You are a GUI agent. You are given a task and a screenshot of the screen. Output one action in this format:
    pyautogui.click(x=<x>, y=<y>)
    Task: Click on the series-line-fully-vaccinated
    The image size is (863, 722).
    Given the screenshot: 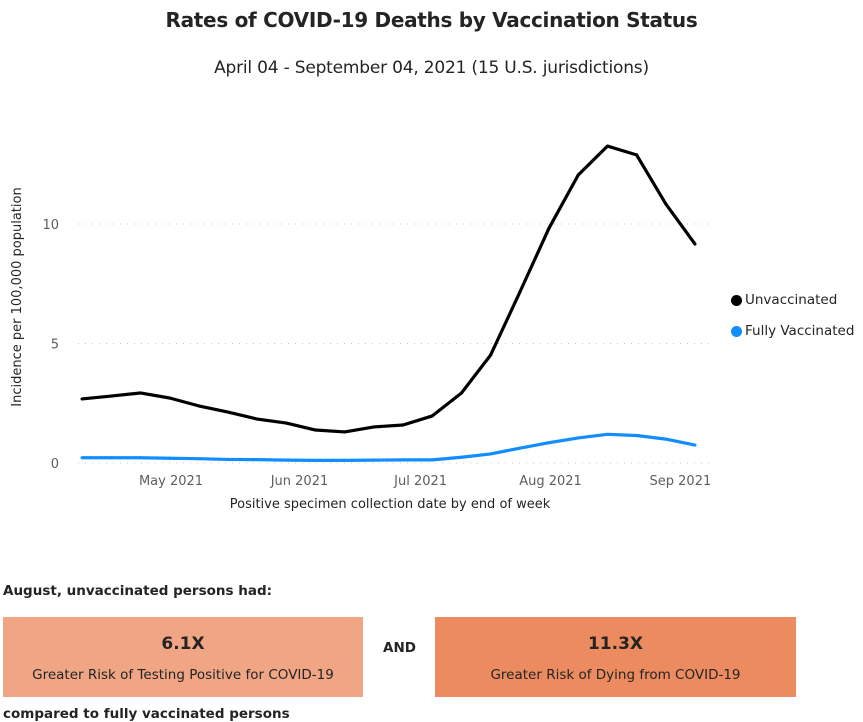 What is the action you would take?
    pyautogui.click(x=389, y=447)
    